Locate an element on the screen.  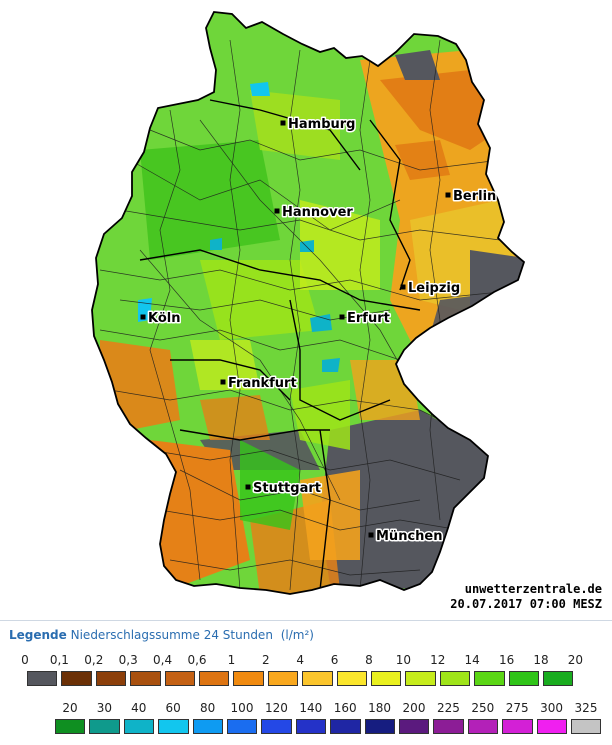
legend-tick-label: 140 is located at coordinates (311, 708).